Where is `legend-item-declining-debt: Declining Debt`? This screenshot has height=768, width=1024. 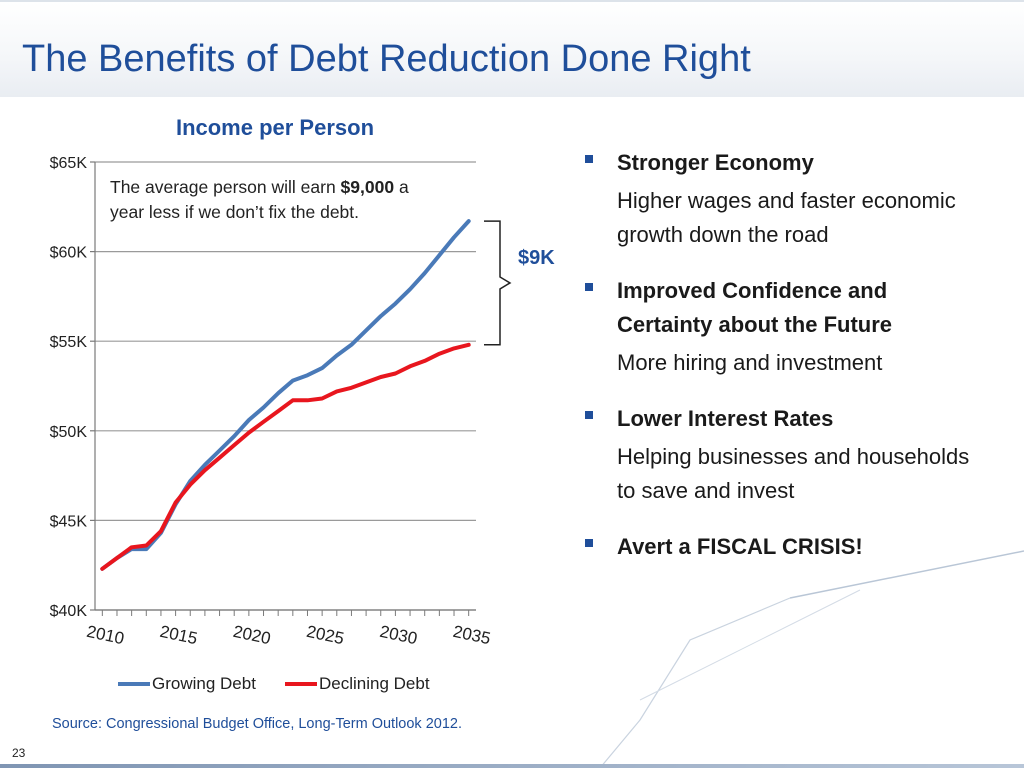
legend-item-declining-debt: Declining Debt is located at coordinates (357, 684).